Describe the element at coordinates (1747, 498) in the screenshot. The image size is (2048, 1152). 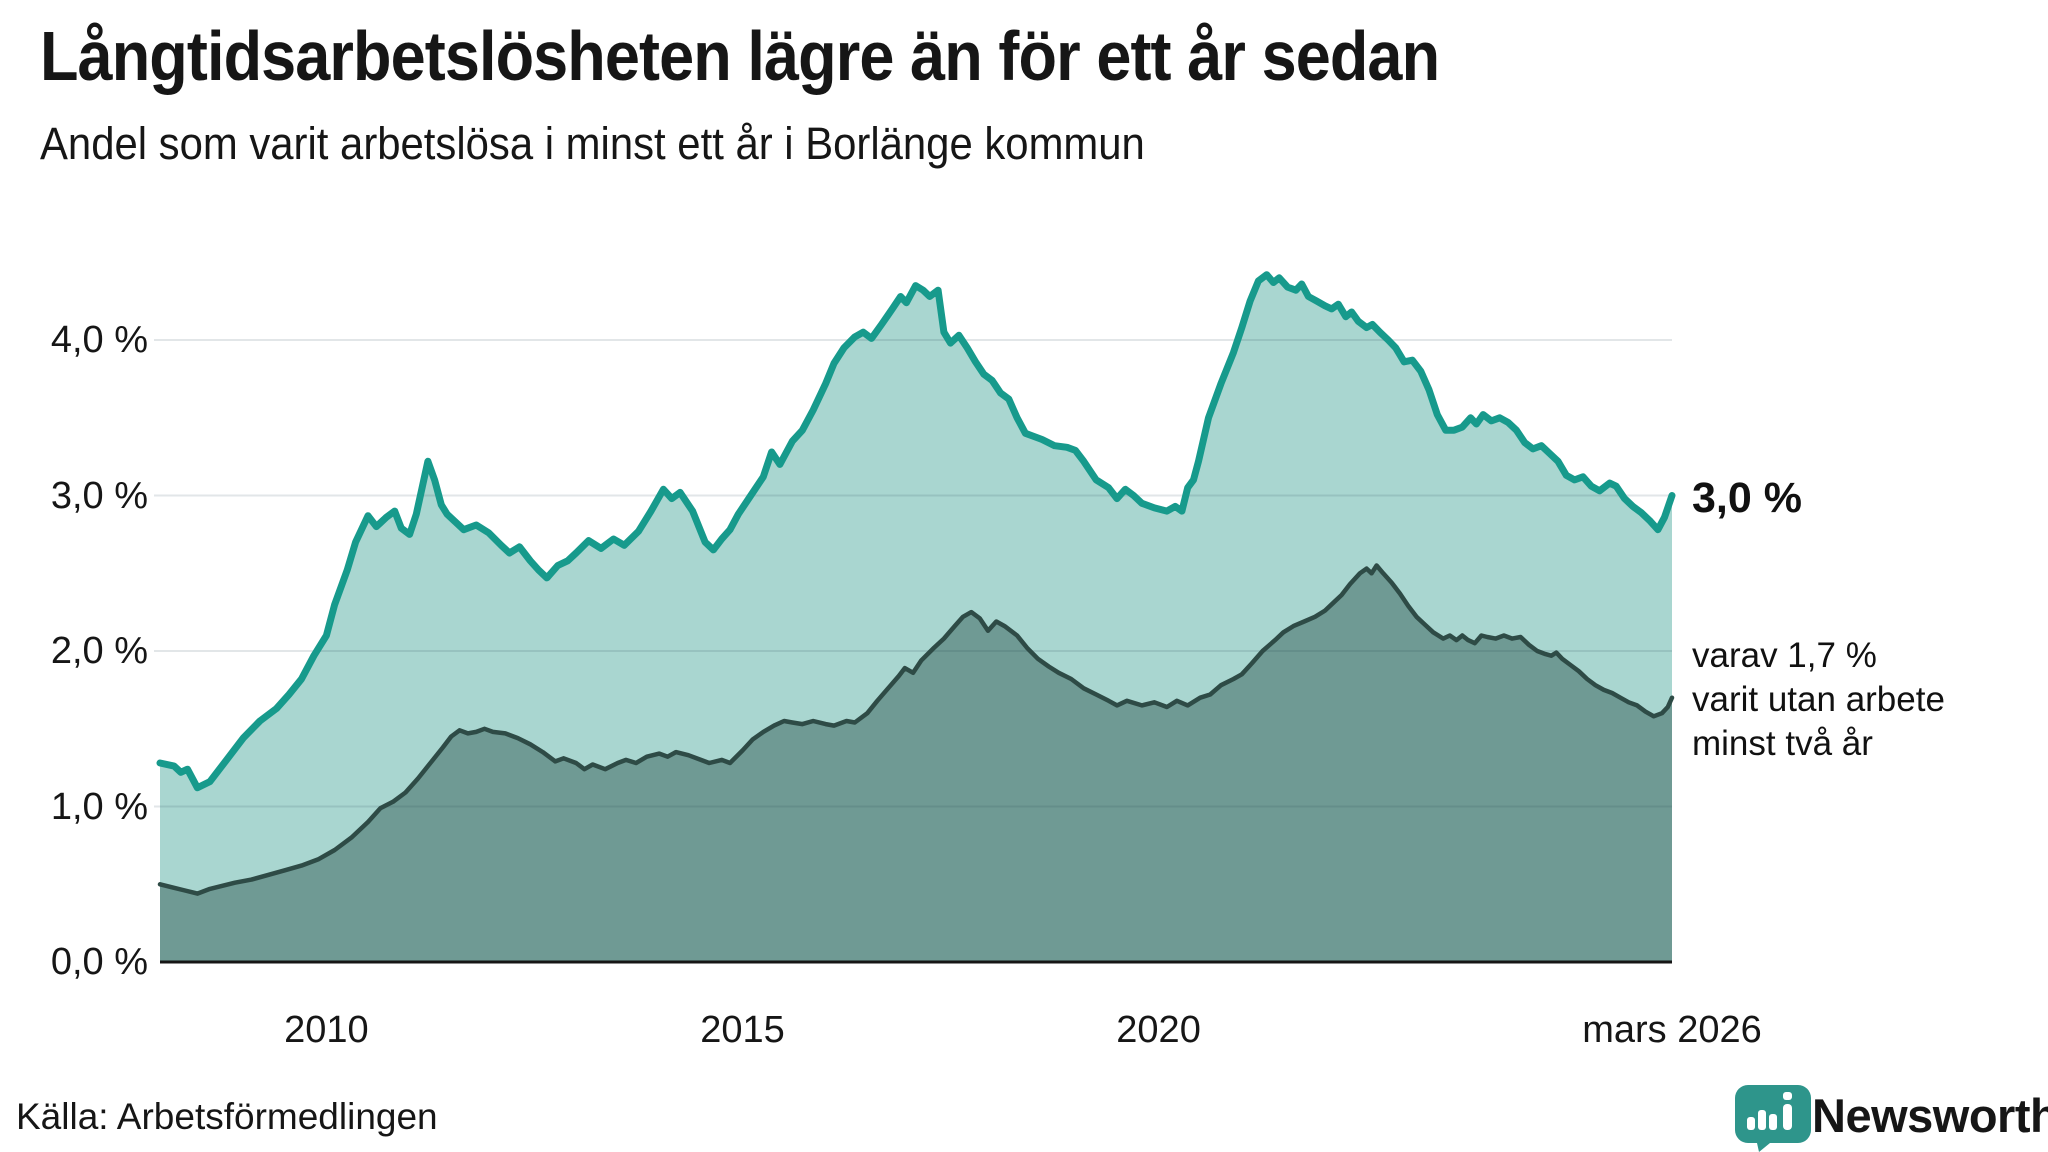
I see `total-end-value-label: 3,0 %` at that location.